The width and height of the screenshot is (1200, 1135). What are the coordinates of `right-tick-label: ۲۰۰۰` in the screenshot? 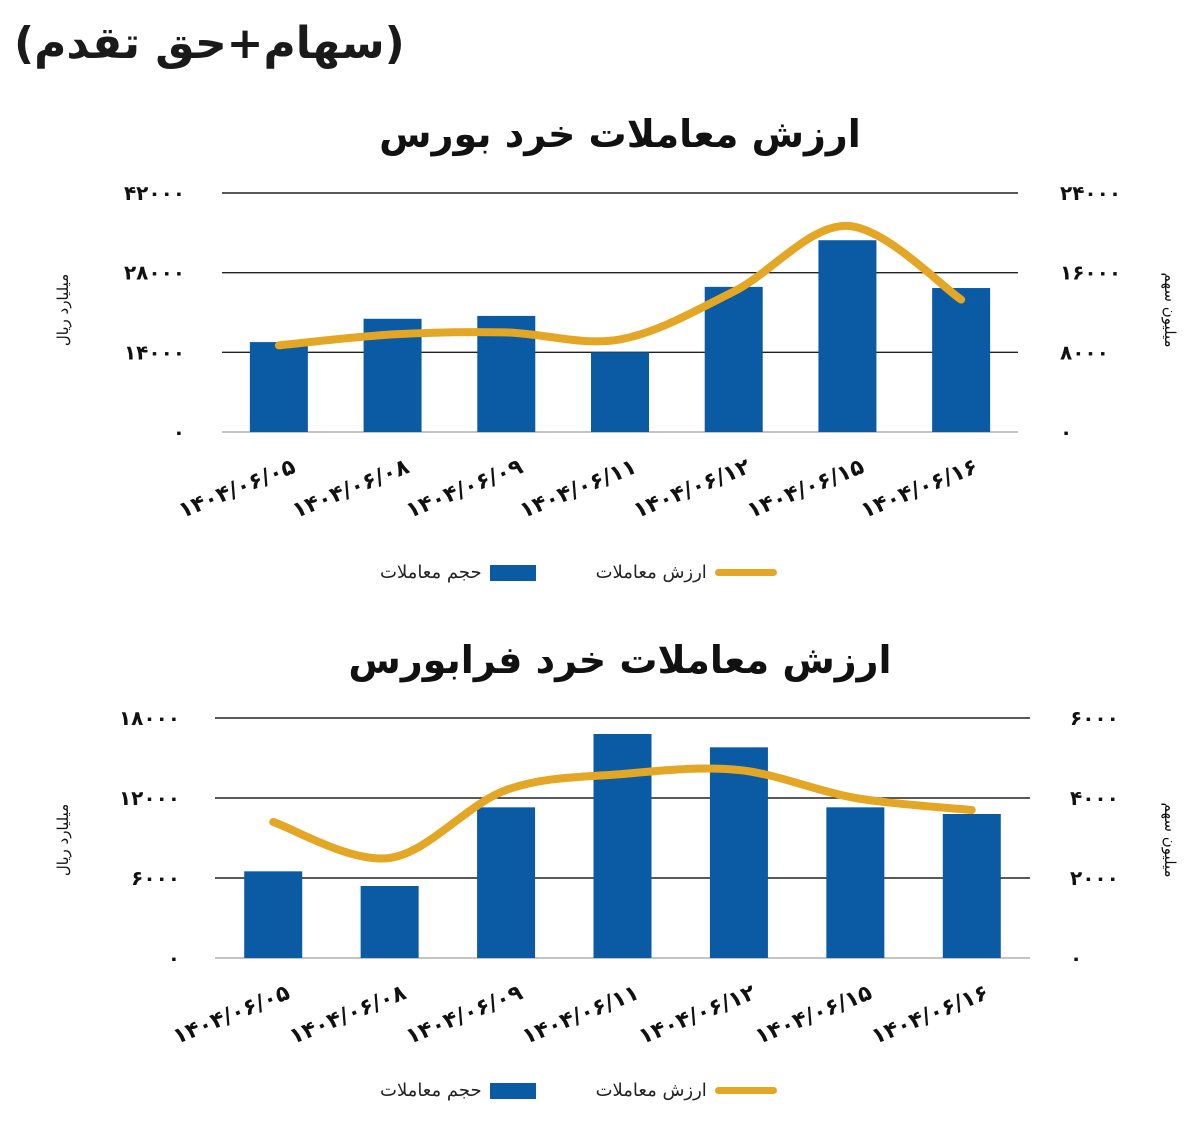 It's located at (1094, 878).